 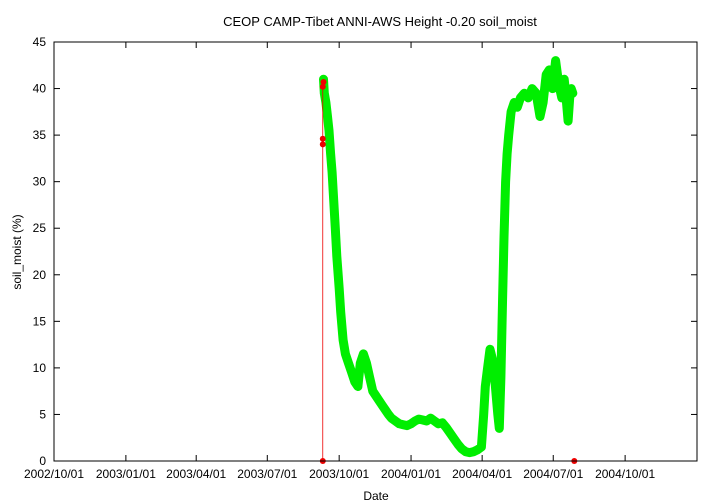 I want to click on x-tick-label: 2003/10/01, so click(x=339, y=474).